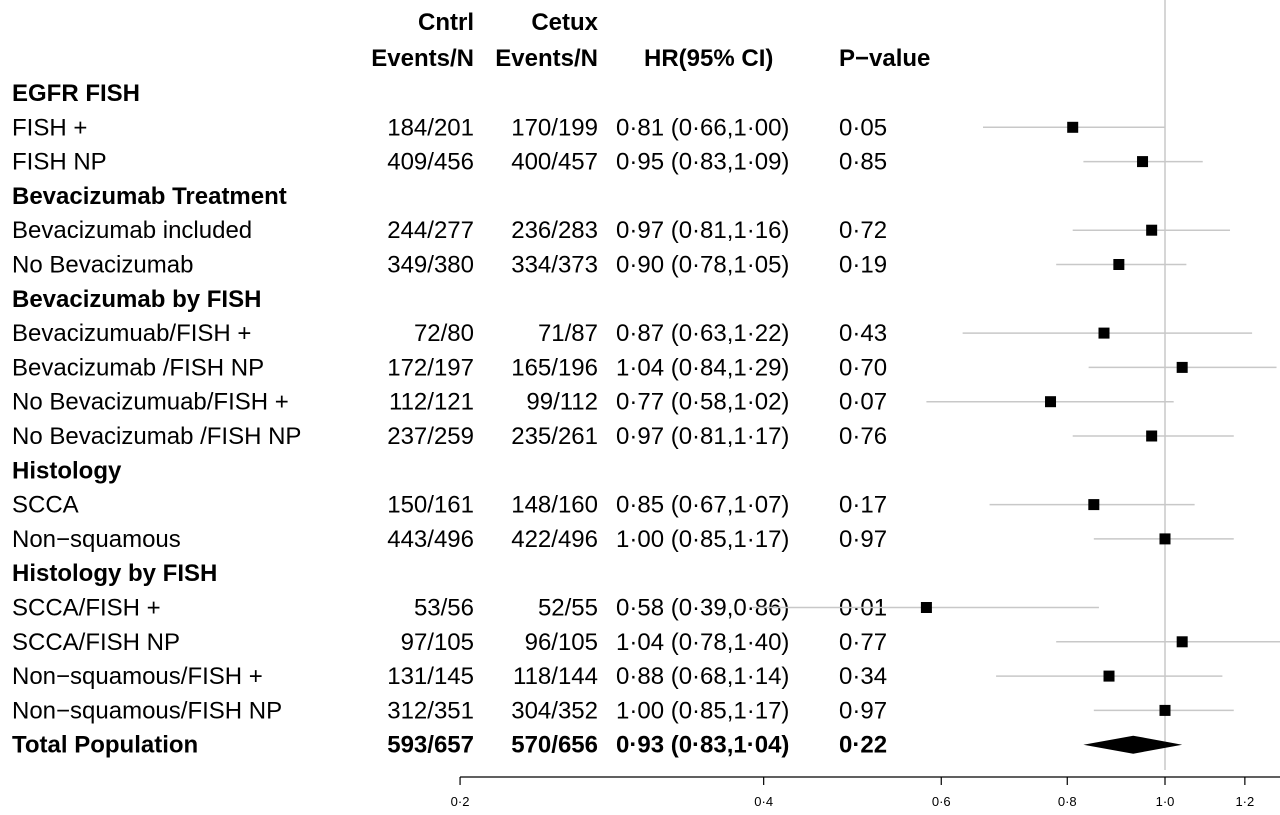 The image size is (1280, 815). What do you see at coordinates (554, 710) in the screenshot?
I see `cetux-events: 304/352` at bounding box center [554, 710].